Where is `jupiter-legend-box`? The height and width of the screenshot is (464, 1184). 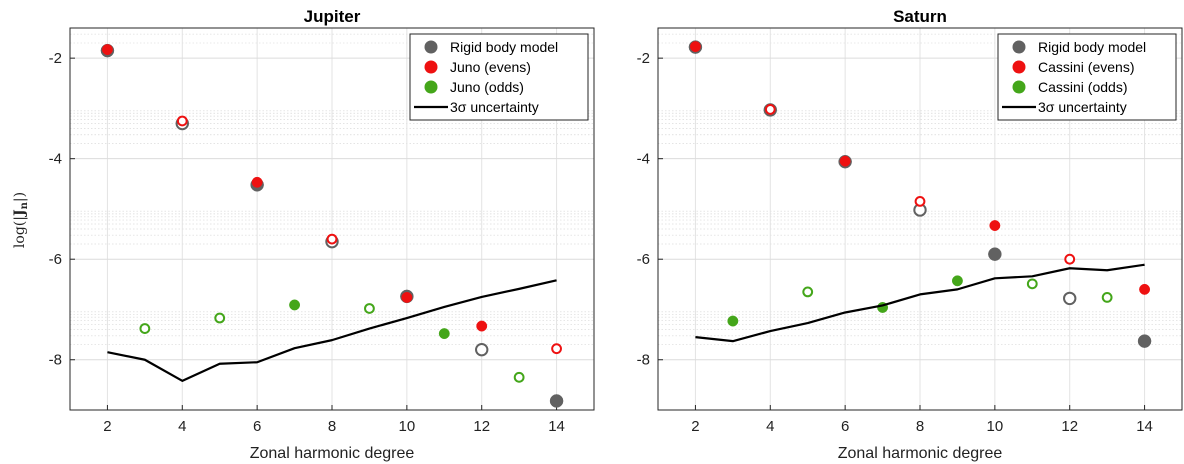
jupiter-legend-box is located at coordinates (499, 77).